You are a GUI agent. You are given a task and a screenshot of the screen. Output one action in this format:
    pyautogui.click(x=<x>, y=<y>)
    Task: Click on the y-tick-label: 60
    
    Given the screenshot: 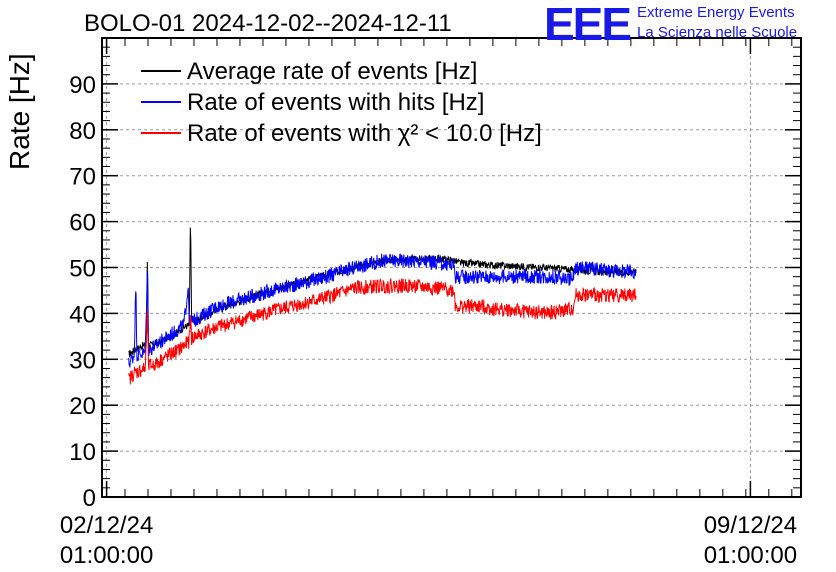 What is the action you would take?
    pyautogui.click(x=82, y=223)
    